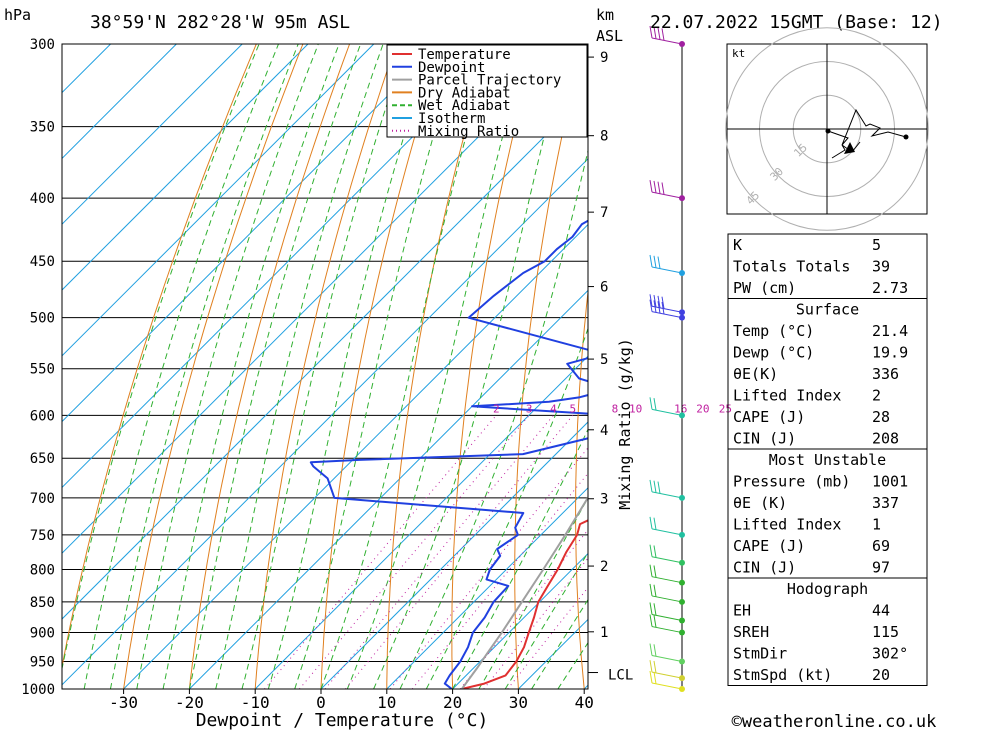 The height and width of the screenshot is (733, 1000). What do you see at coordinates (834, 722) in the screenshot?
I see `copyright: ©weatheronline.co.uk` at bounding box center [834, 722].